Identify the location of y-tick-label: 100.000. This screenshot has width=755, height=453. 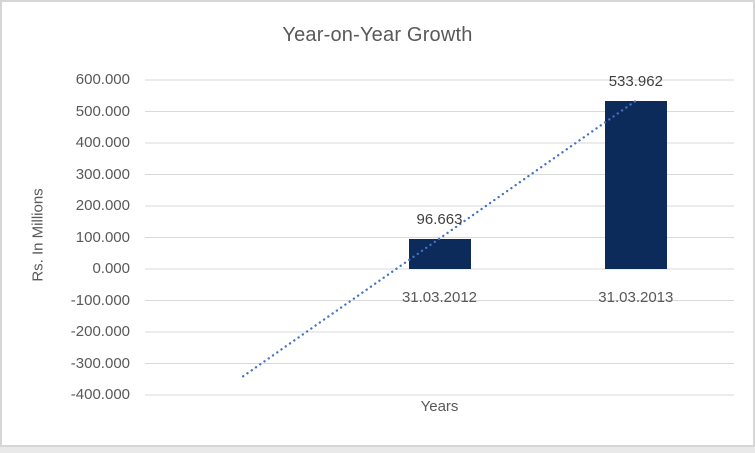
(102, 237).